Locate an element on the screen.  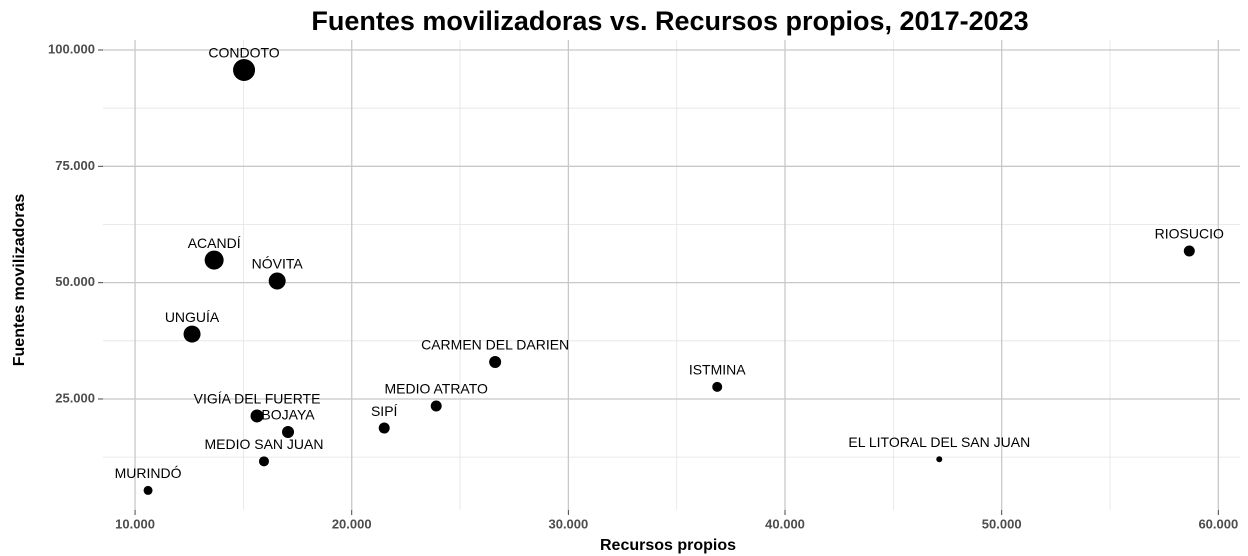
point-label: VIGÍA DEL FUERTE is located at coordinates (257, 399).